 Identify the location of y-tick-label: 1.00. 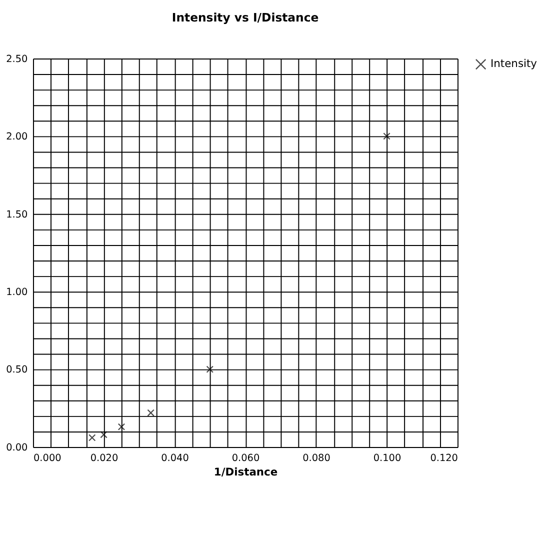
(17, 292).